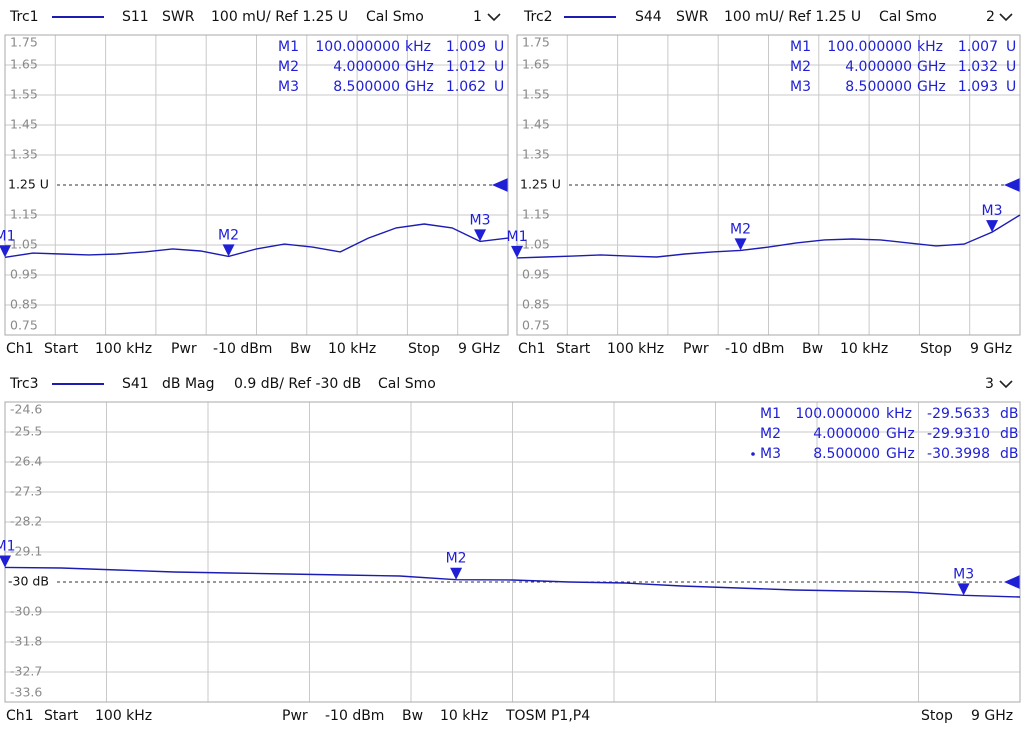 The height and width of the screenshot is (730, 1024). I want to click on header-parameter: S41, so click(135, 384).